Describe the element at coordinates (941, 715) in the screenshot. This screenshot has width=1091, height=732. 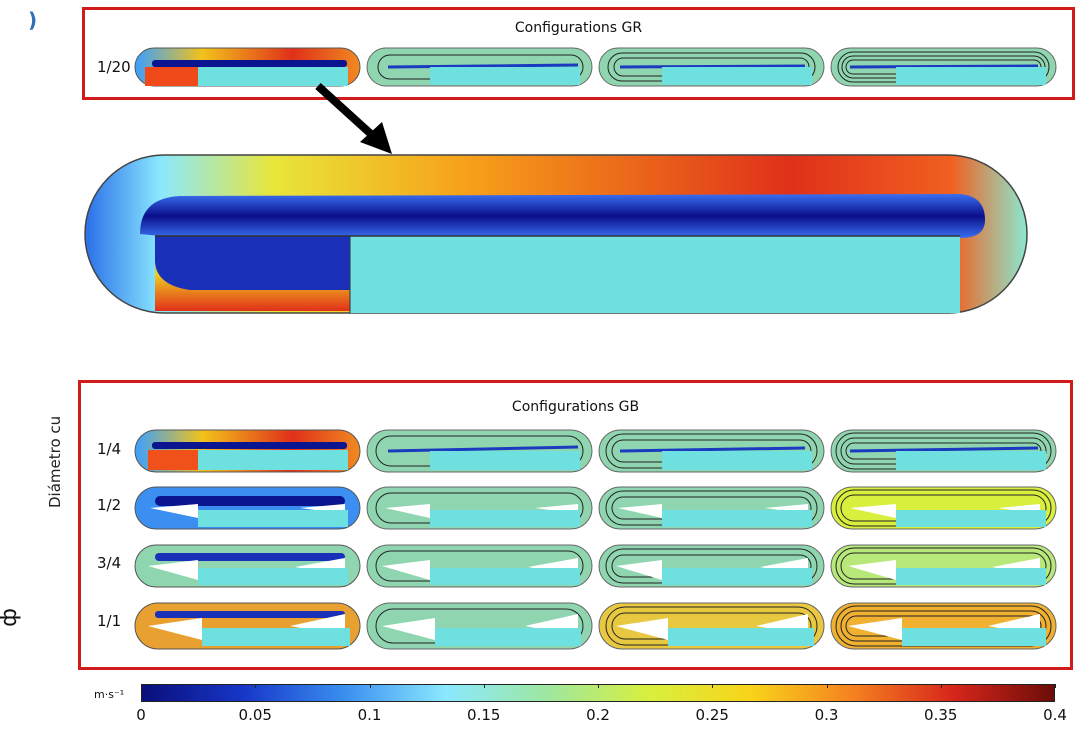
I see `colorbar-tick-label: 0.35` at that location.